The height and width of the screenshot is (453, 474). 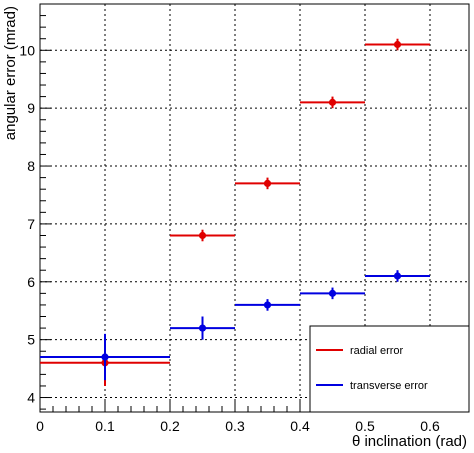 What do you see at coordinates (235, 426) in the screenshot?
I see `x-tick-label: 0.3` at bounding box center [235, 426].